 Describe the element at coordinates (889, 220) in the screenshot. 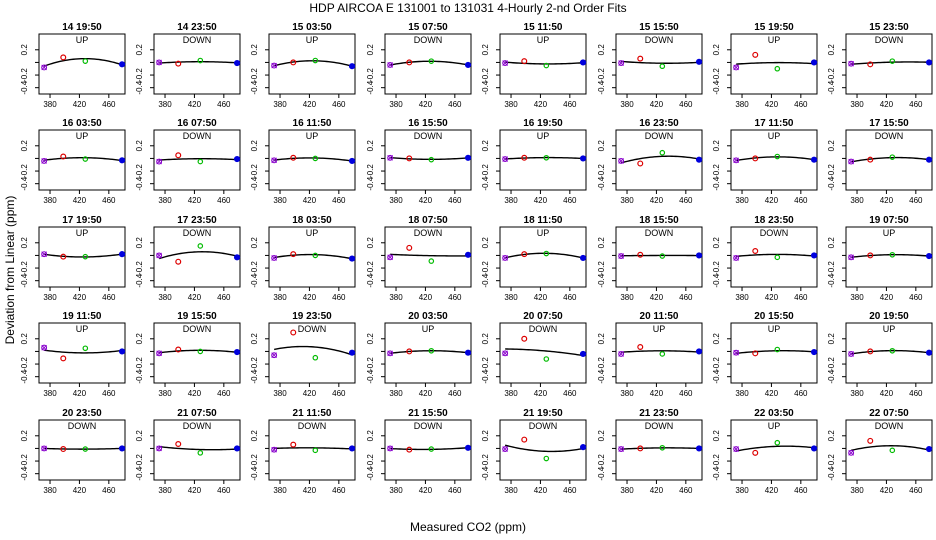

I see `panel-title: 19 07:50` at that location.